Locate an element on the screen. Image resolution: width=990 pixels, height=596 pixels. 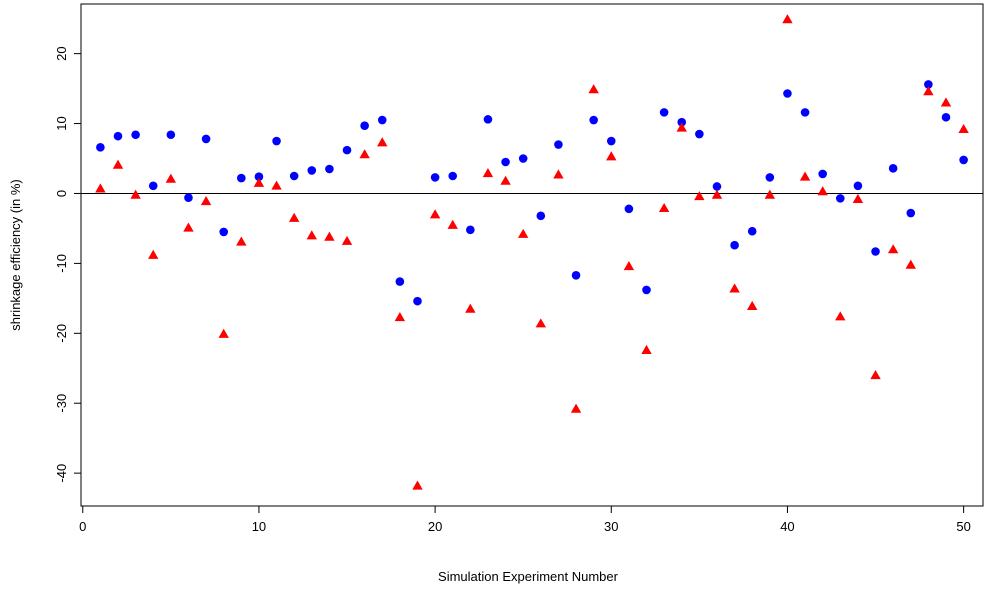
x-tick-label: 20 is located at coordinates (435, 526).